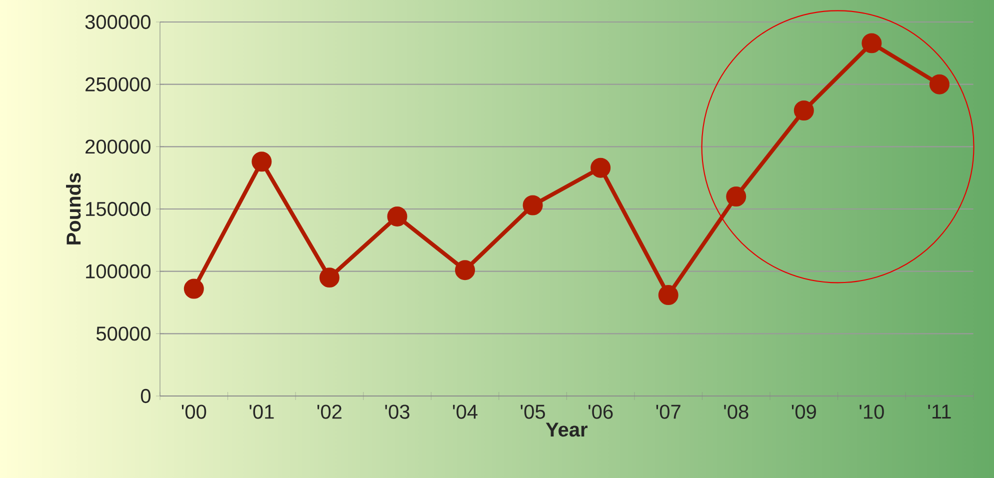  What do you see at coordinates (118, 271) in the screenshot?
I see `y-tick-label: 100000` at bounding box center [118, 271].